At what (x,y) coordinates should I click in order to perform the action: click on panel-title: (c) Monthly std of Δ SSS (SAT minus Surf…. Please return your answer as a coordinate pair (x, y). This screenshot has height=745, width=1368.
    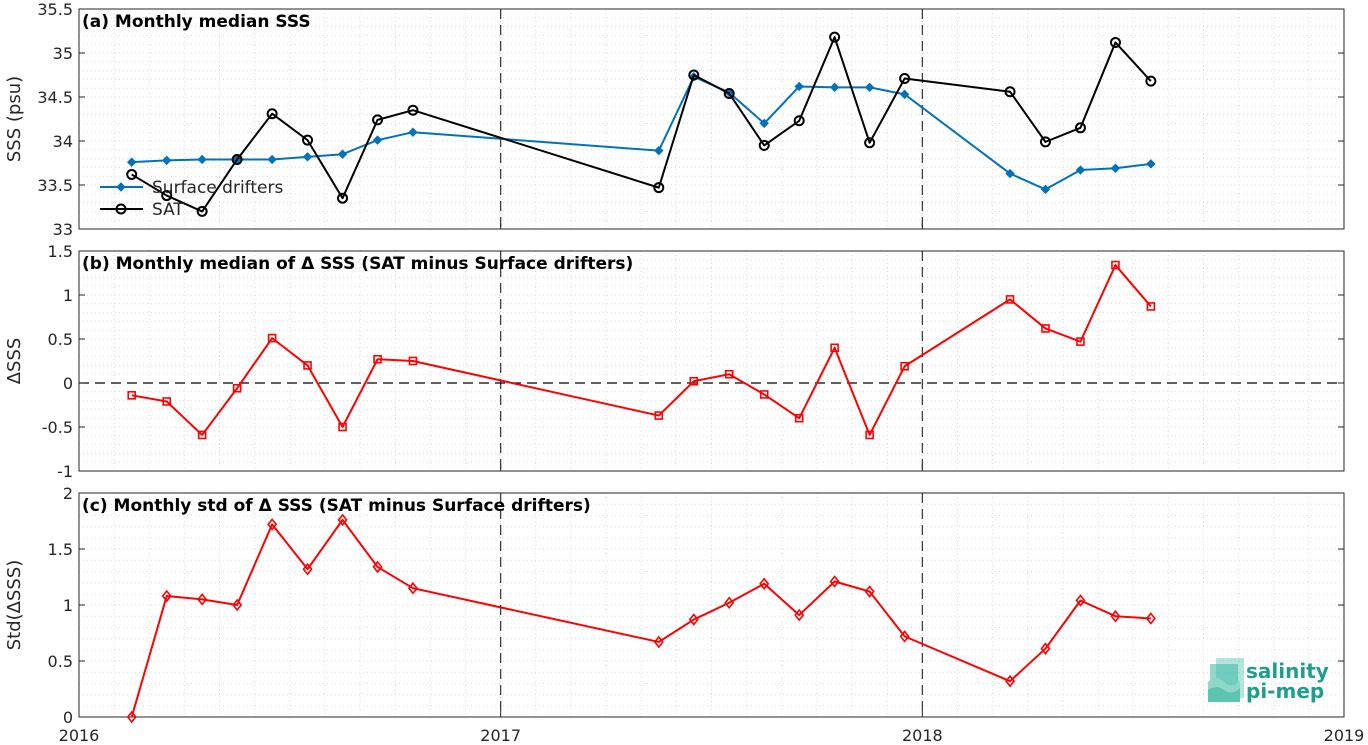
    Looking at the image, I should click on (336, 506).